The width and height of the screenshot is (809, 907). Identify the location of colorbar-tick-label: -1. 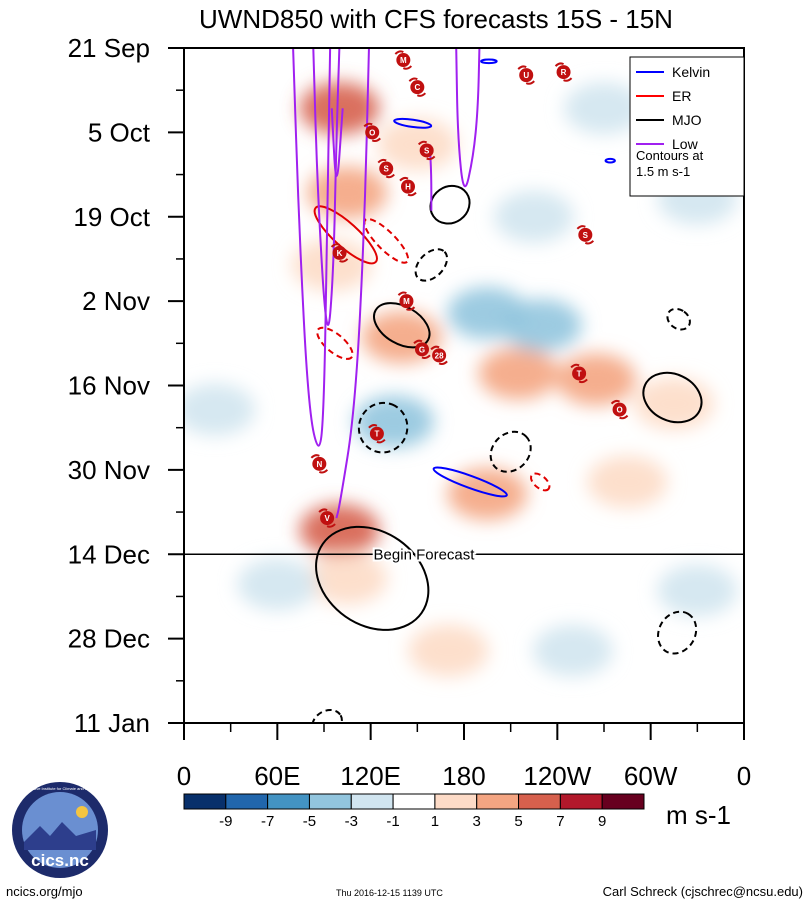
(392, 821).